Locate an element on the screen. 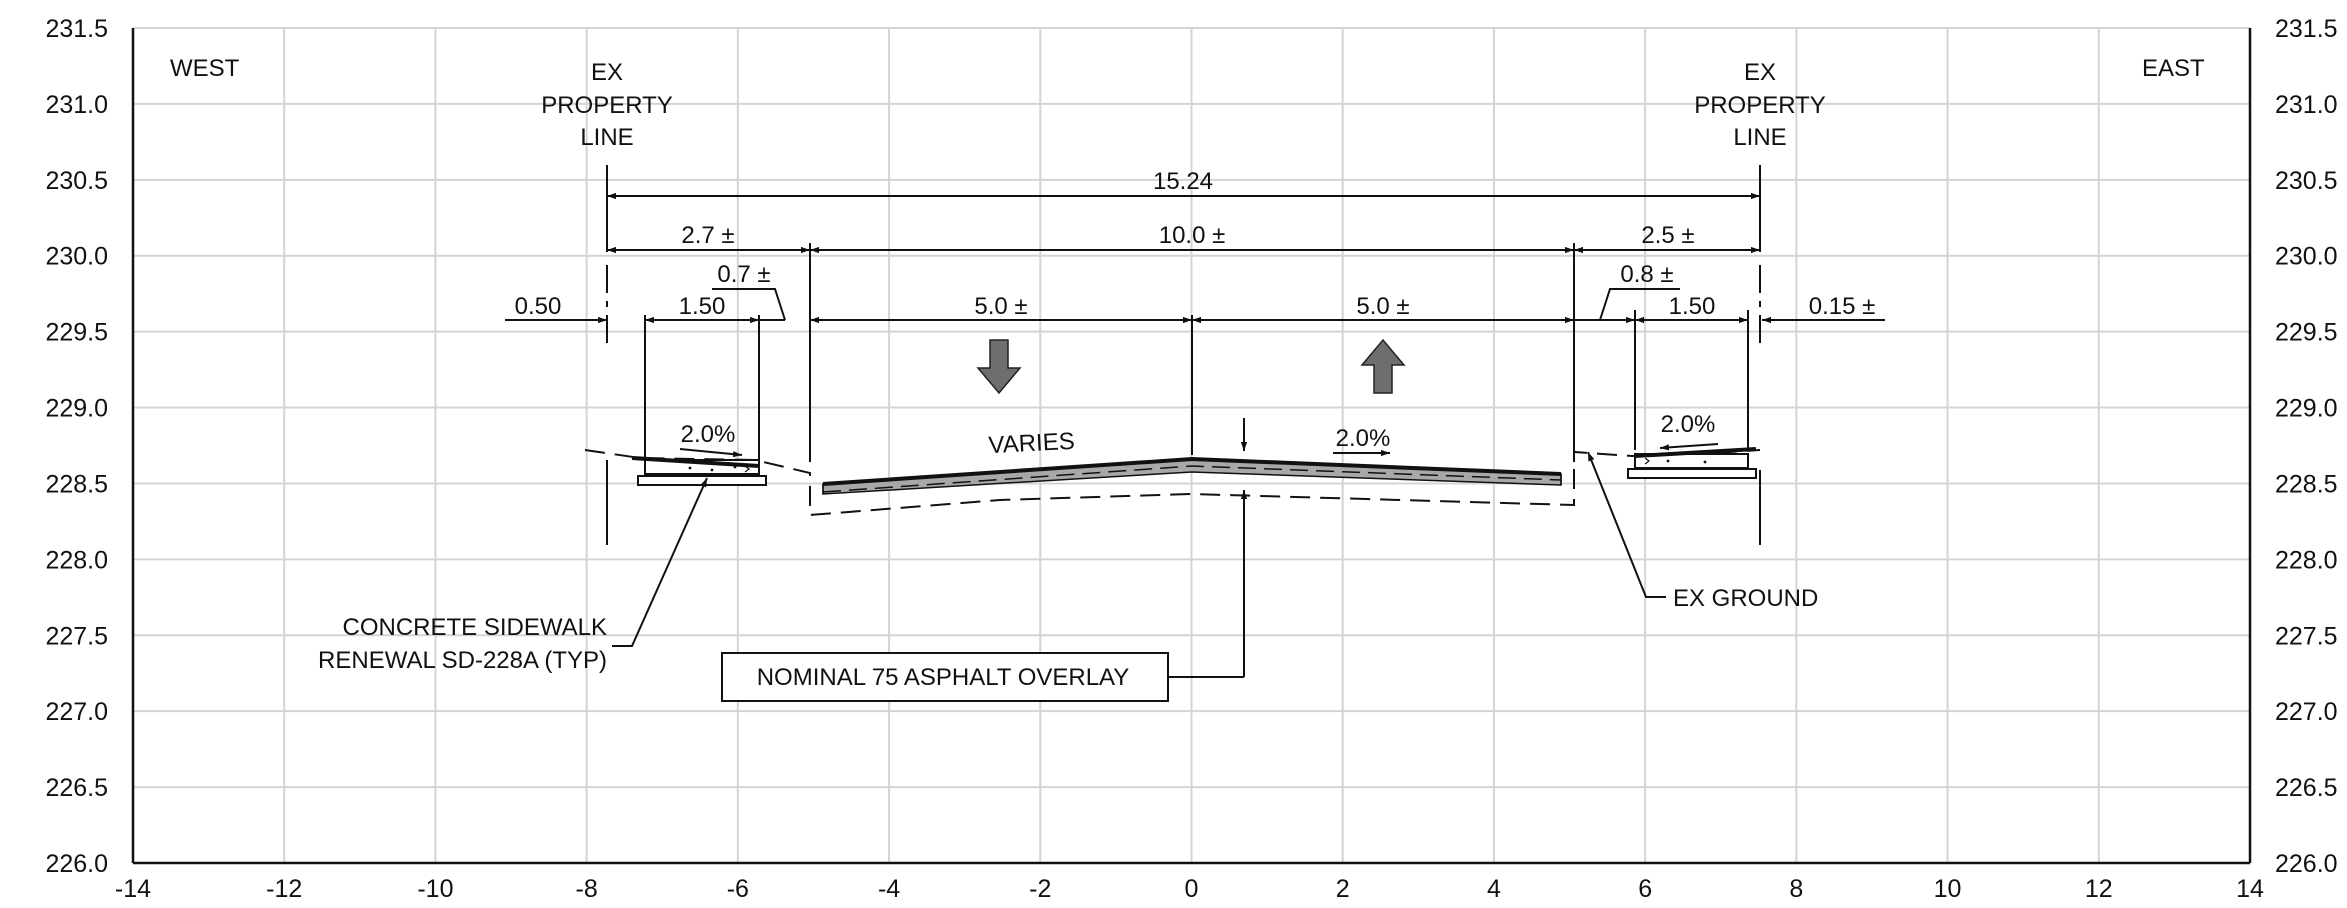  sidewalk-note-line2: RENEWAL SD-228A (TYP) is located at coordinates (462, 660).